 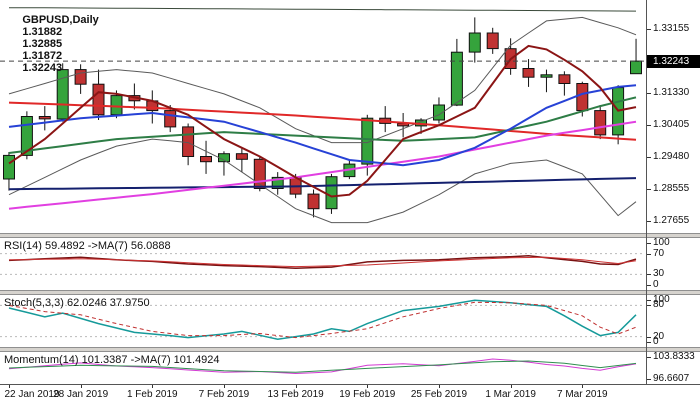 What do you see at coordinates (152, 394) in the screenshot?
I see `date-label: 1 Feb 2019` at bounding box center [152, 394].